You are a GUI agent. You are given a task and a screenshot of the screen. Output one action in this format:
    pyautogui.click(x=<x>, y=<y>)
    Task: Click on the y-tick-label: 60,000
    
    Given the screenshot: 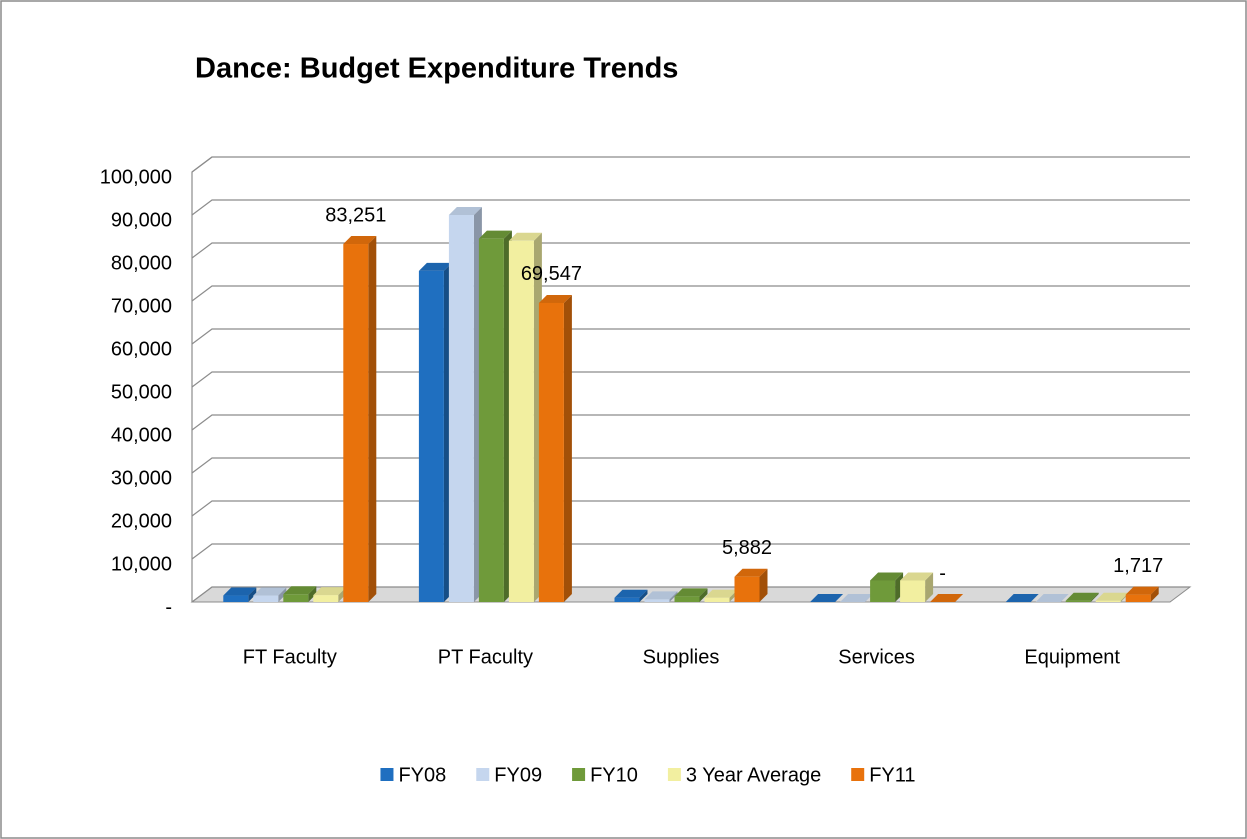 What is the action you would take?
    pyautogui.click(x=141, y=349)
    